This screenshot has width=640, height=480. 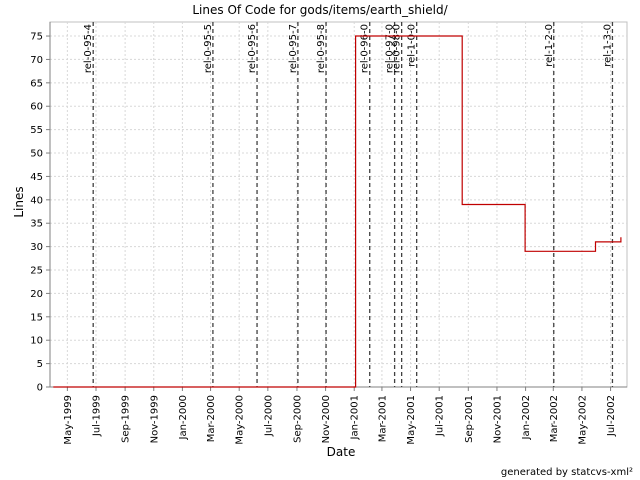 I want to click on release-label: rel-1-3-0, so click(x=607, y=45).